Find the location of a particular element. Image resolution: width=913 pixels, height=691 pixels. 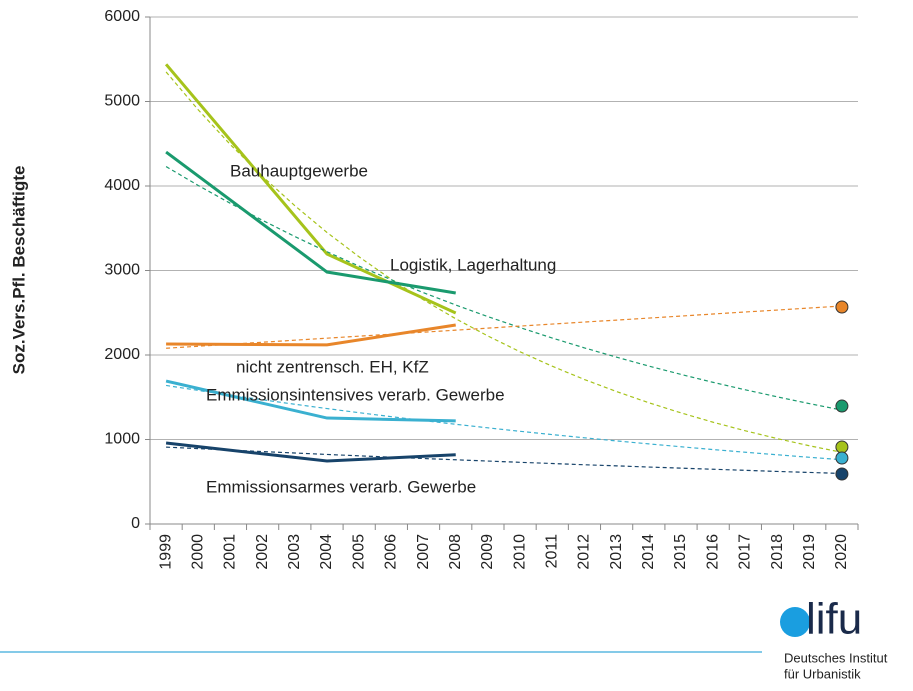

x-tick-label: 2004 is located at coordinates (326, 552).